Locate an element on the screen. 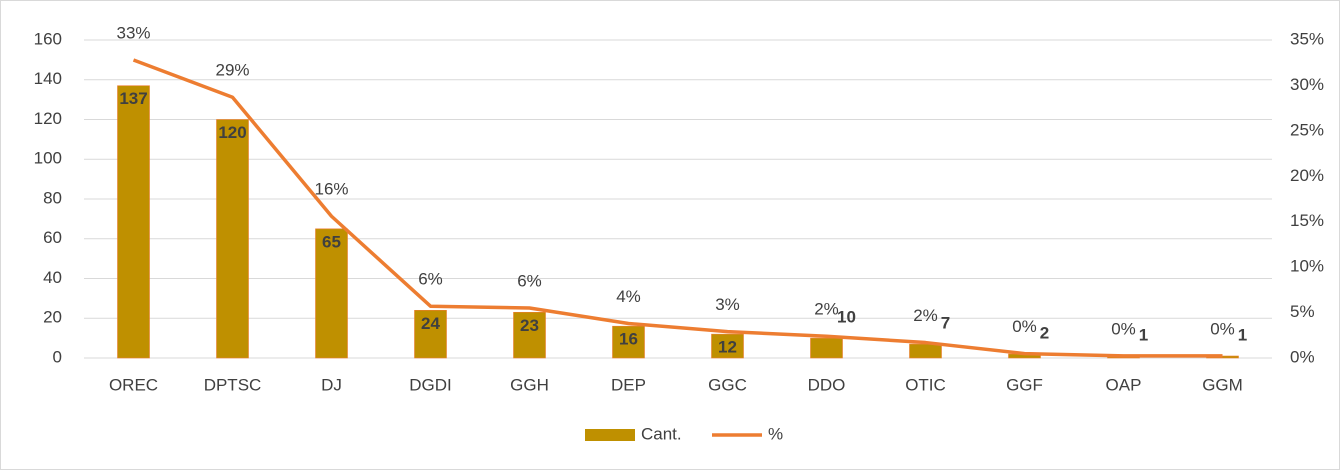 The image size is (1340, 470). y-tick-label: 100 is located at coordinates (48, 158).